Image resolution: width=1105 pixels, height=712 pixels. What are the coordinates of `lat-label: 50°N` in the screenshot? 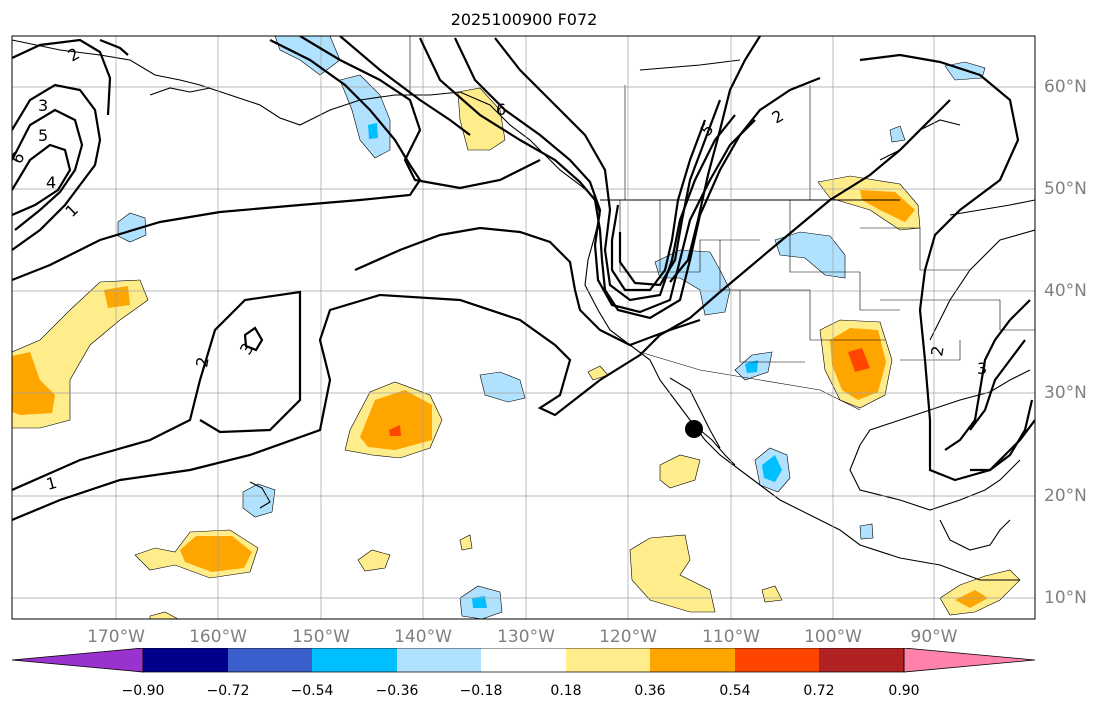 It's located at (1065, 189).